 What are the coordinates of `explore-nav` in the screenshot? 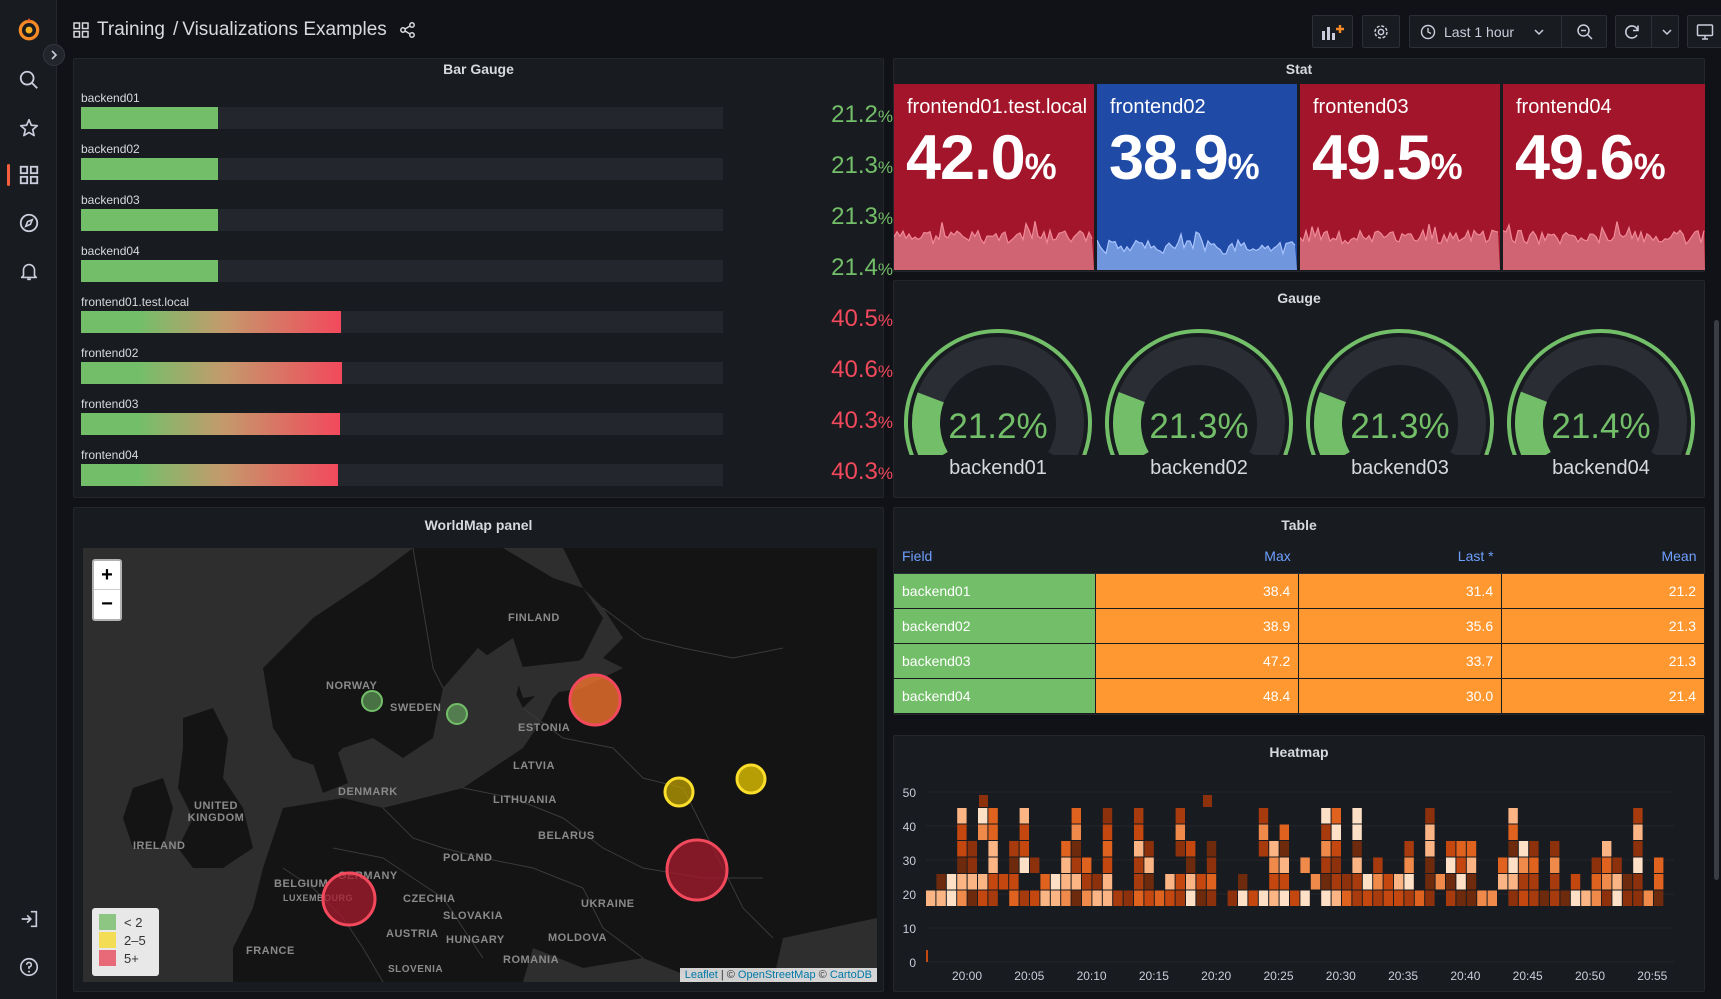 It's located at (28, 223).